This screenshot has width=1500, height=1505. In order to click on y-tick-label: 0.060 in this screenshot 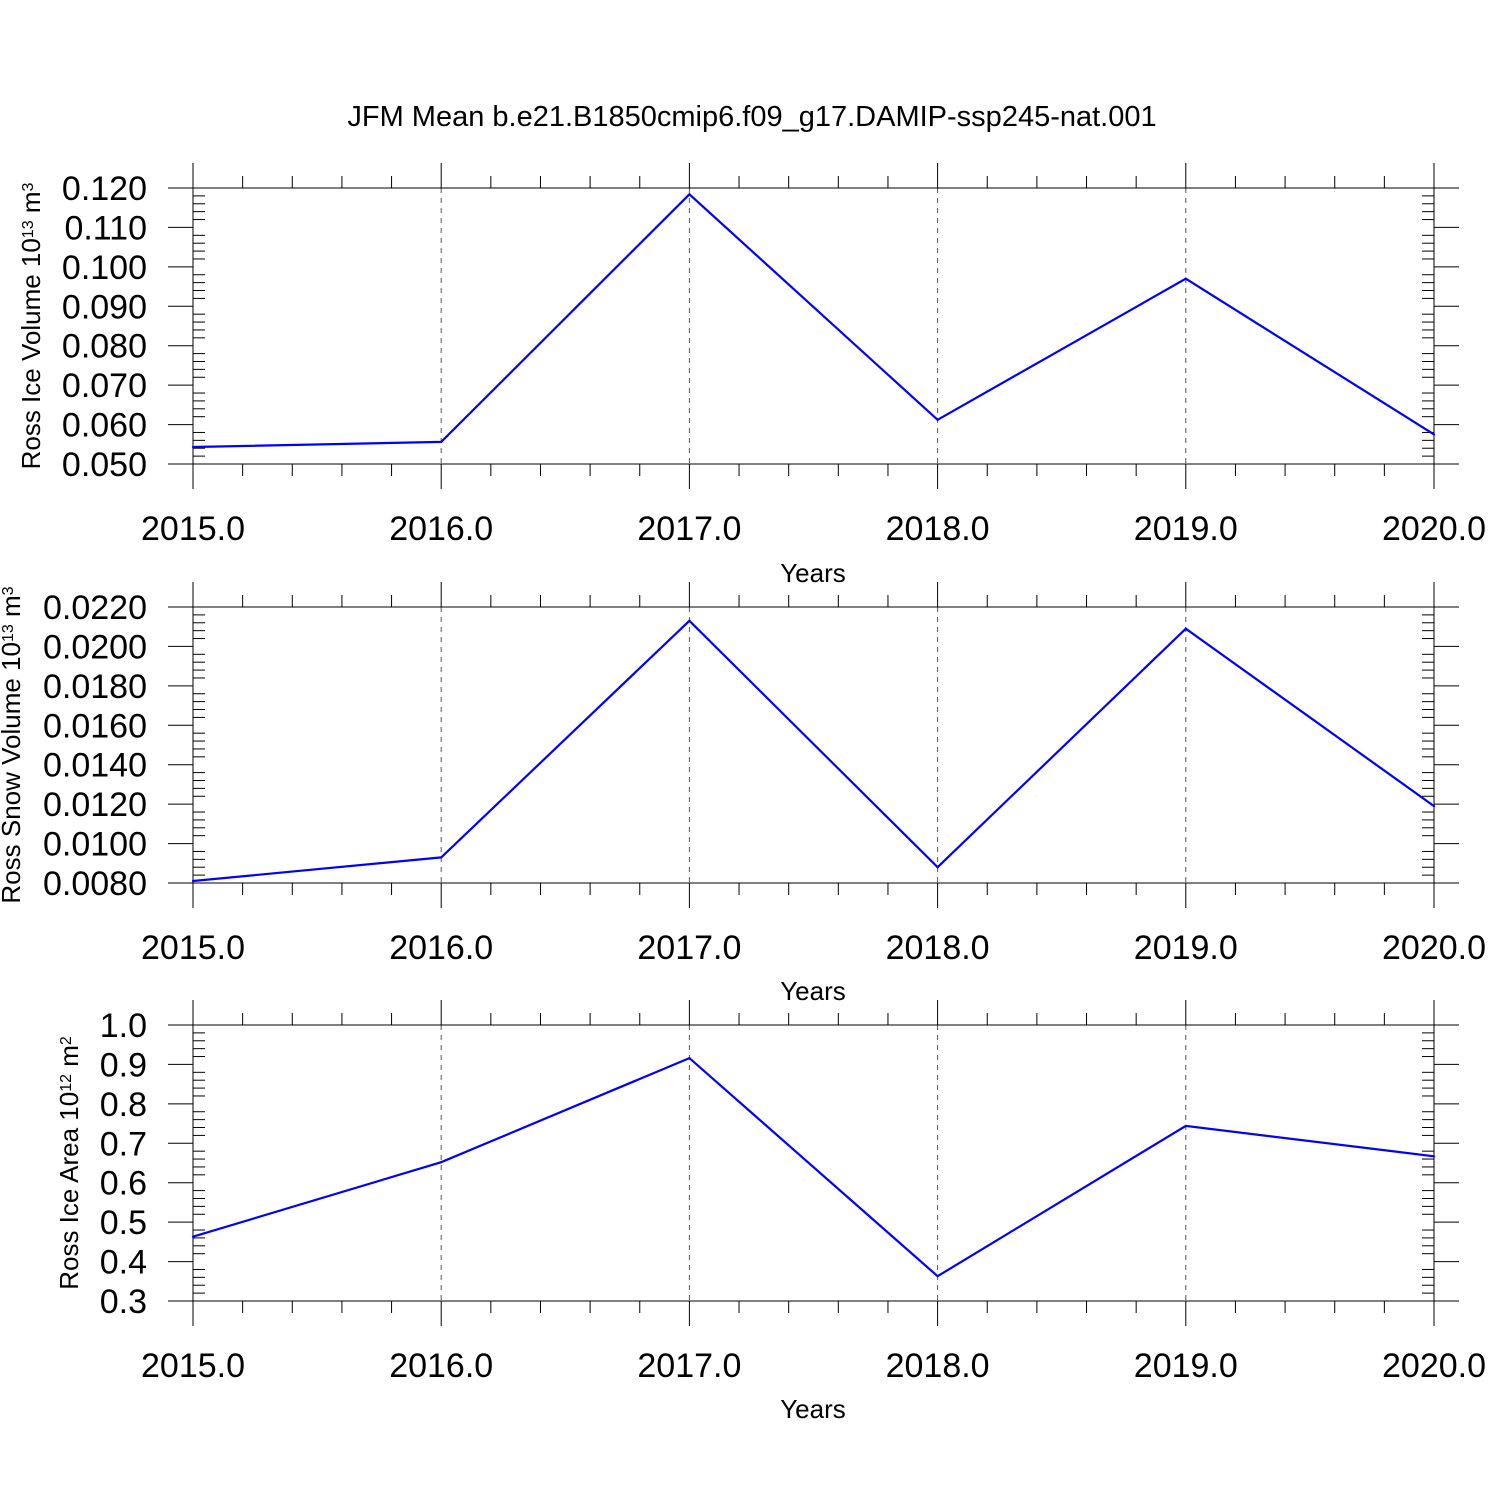, I will do `click(104, 426)`.